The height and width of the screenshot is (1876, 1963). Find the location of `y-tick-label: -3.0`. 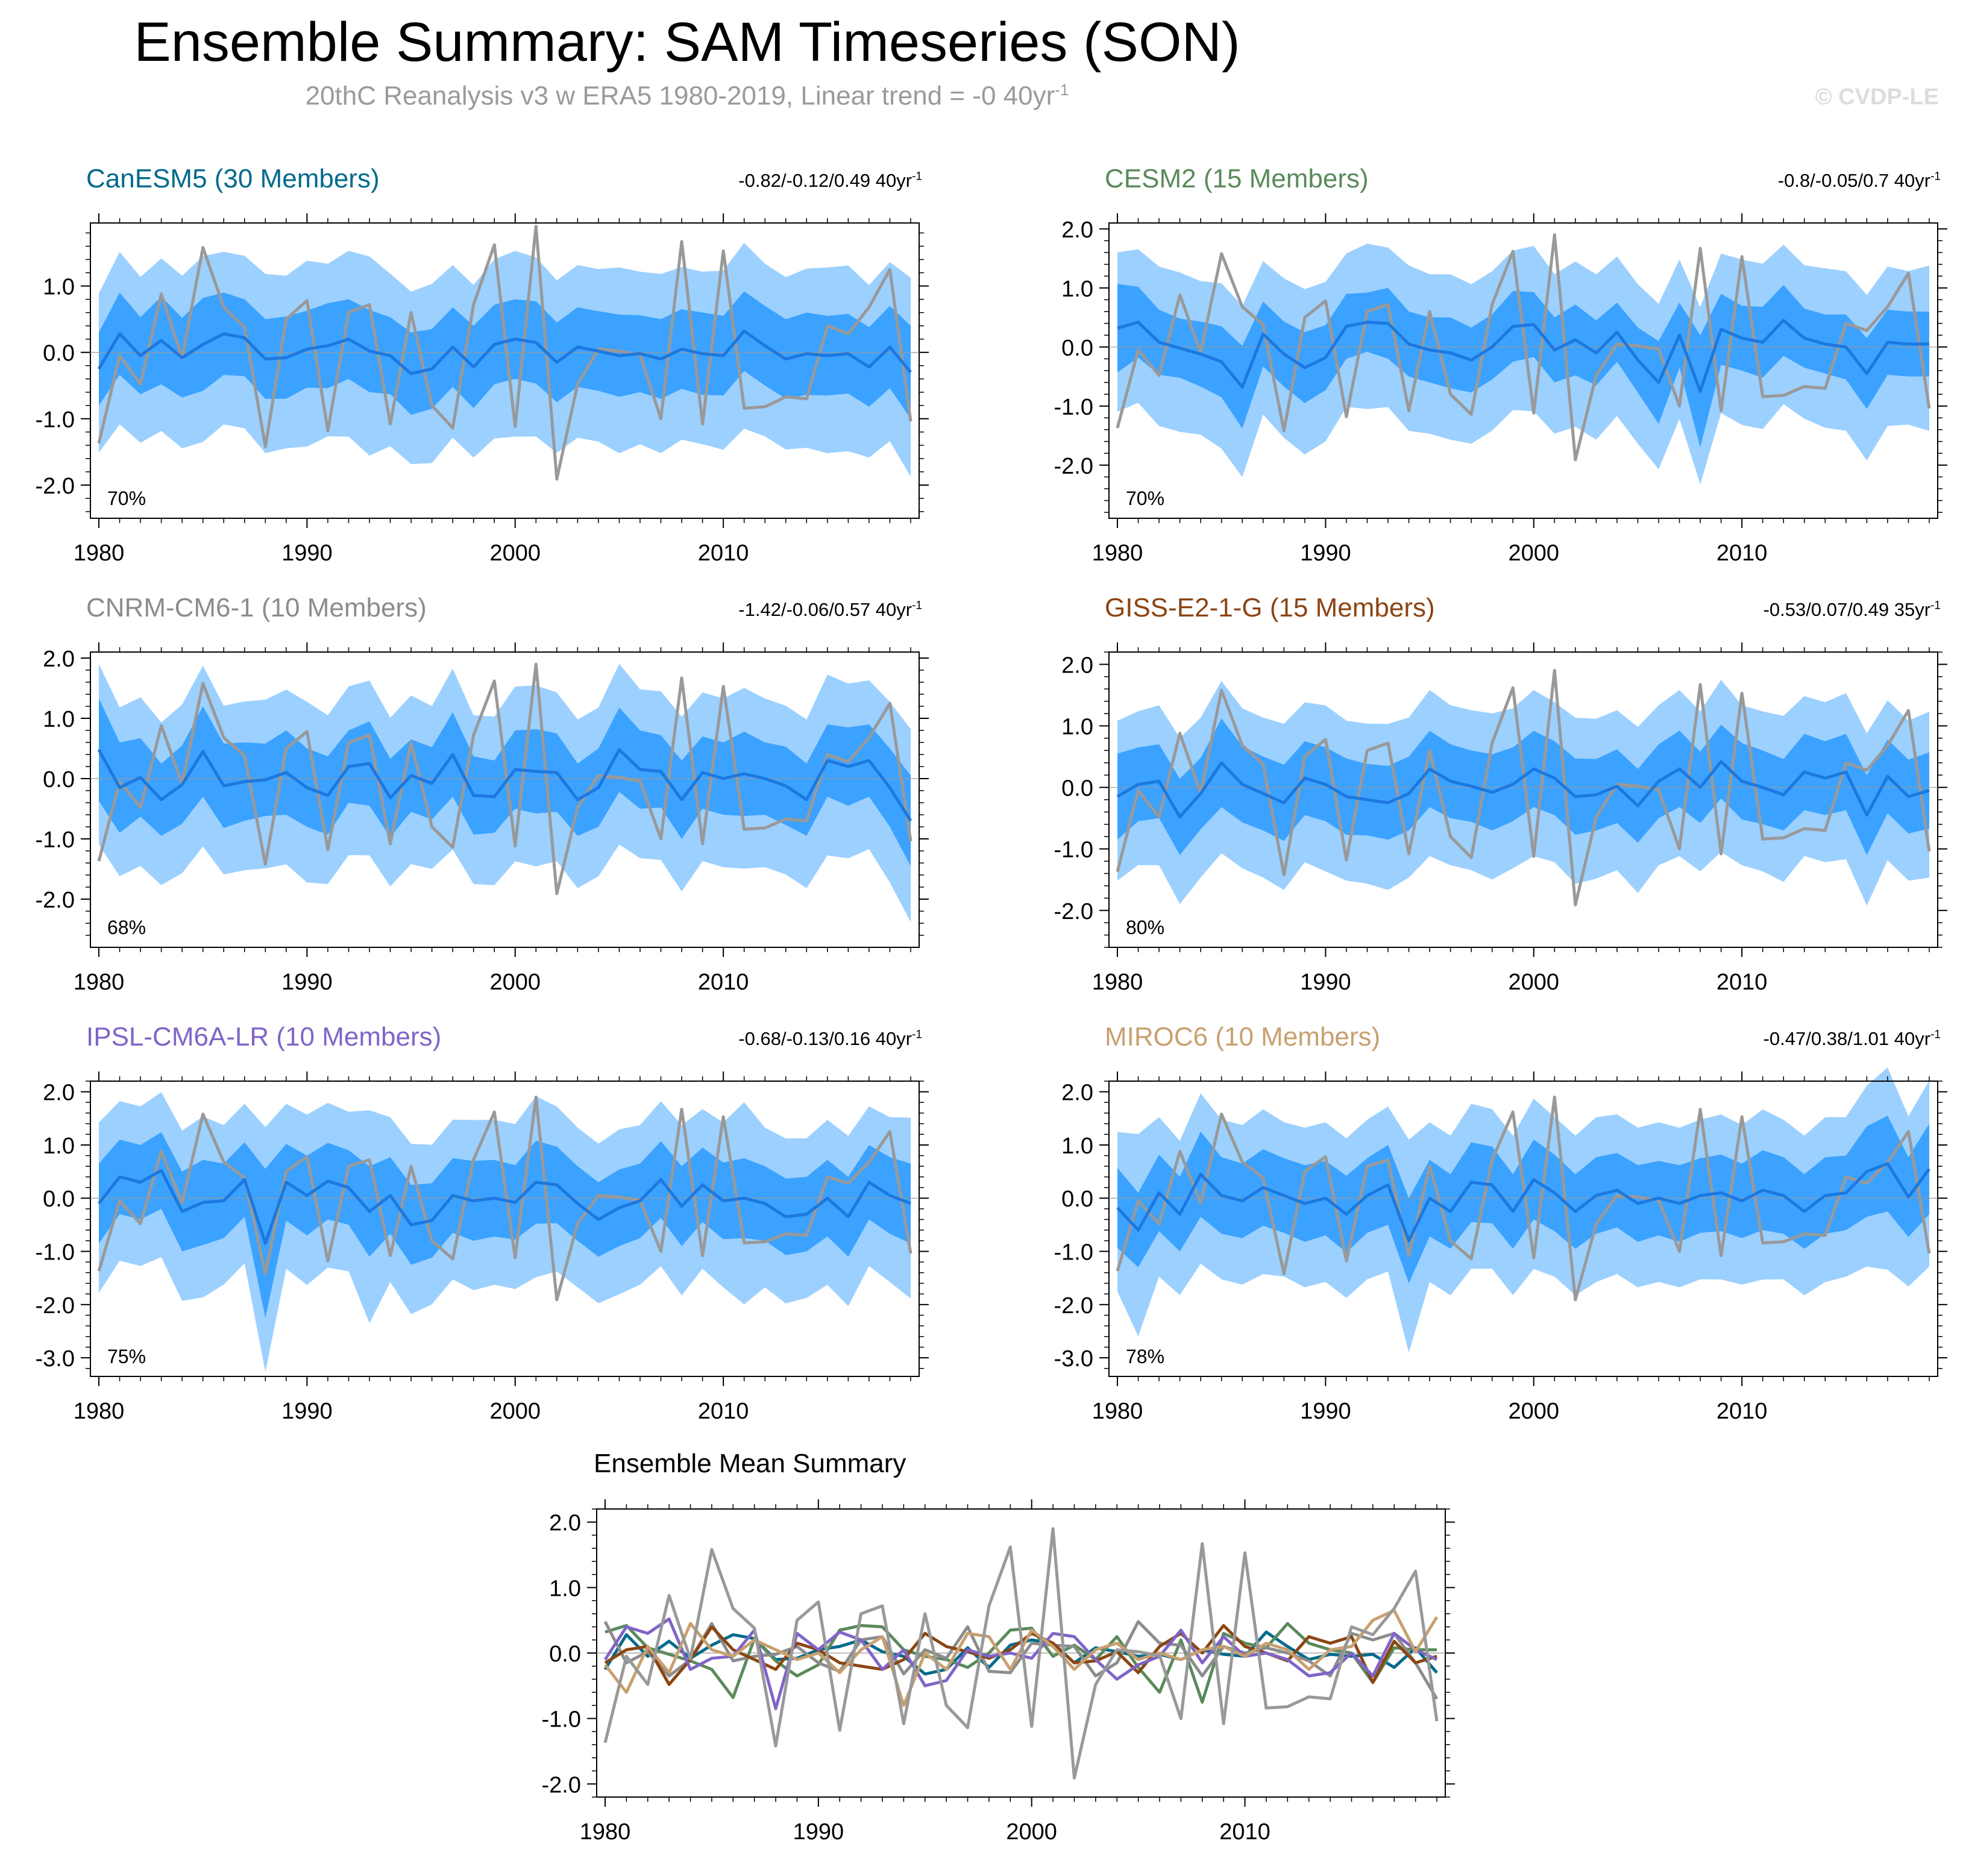

y-tick-label: -3.0 is located at coordinates (55, 1359).